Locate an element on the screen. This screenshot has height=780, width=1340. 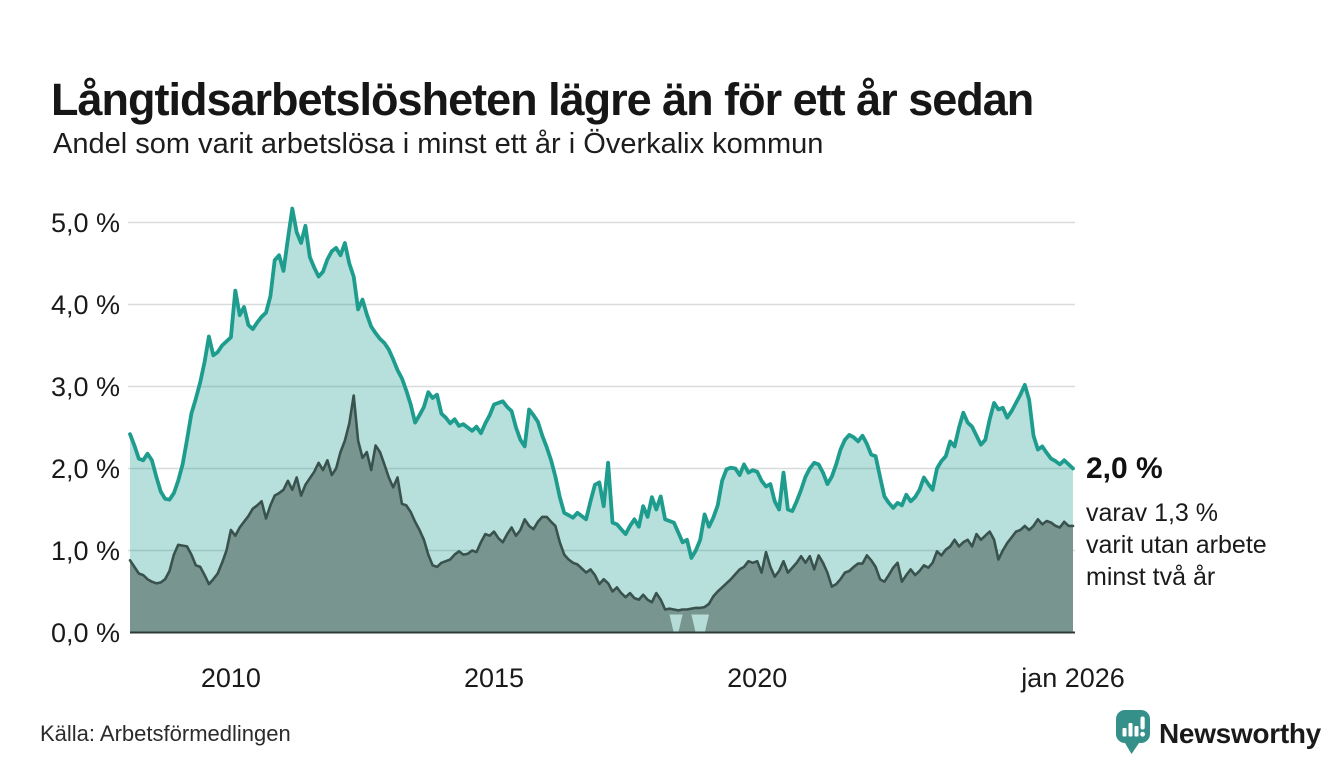
source-attribution: Källa: Arbetsförmedlingen is located at coordinates (165, 733).